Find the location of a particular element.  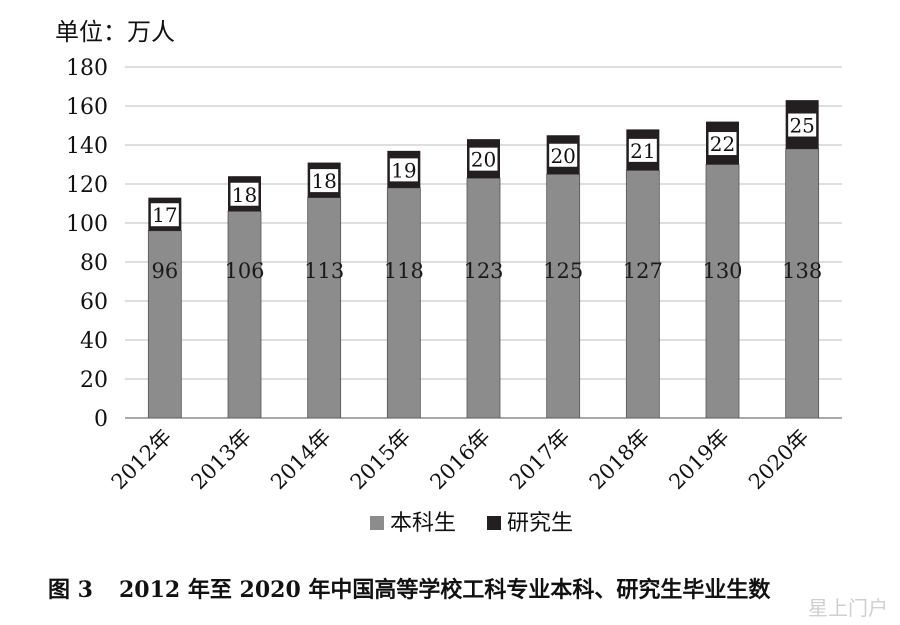

data-label-undergraduate: 123 is located at coordinates (483, 271).